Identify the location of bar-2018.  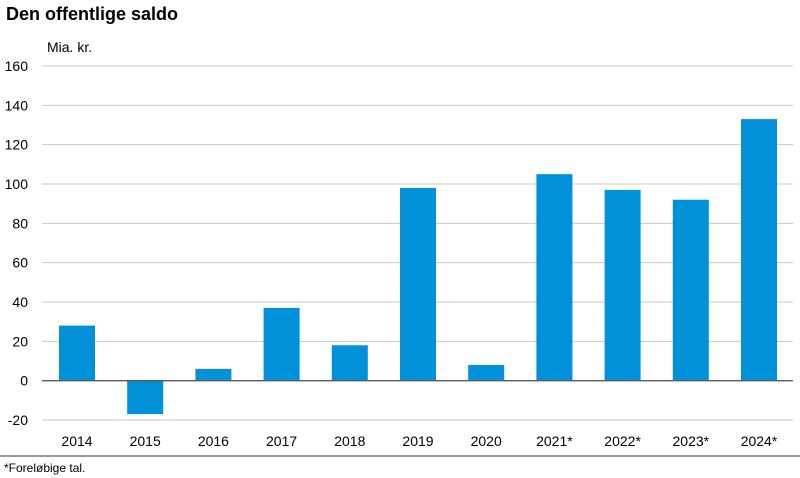
(349, 363).